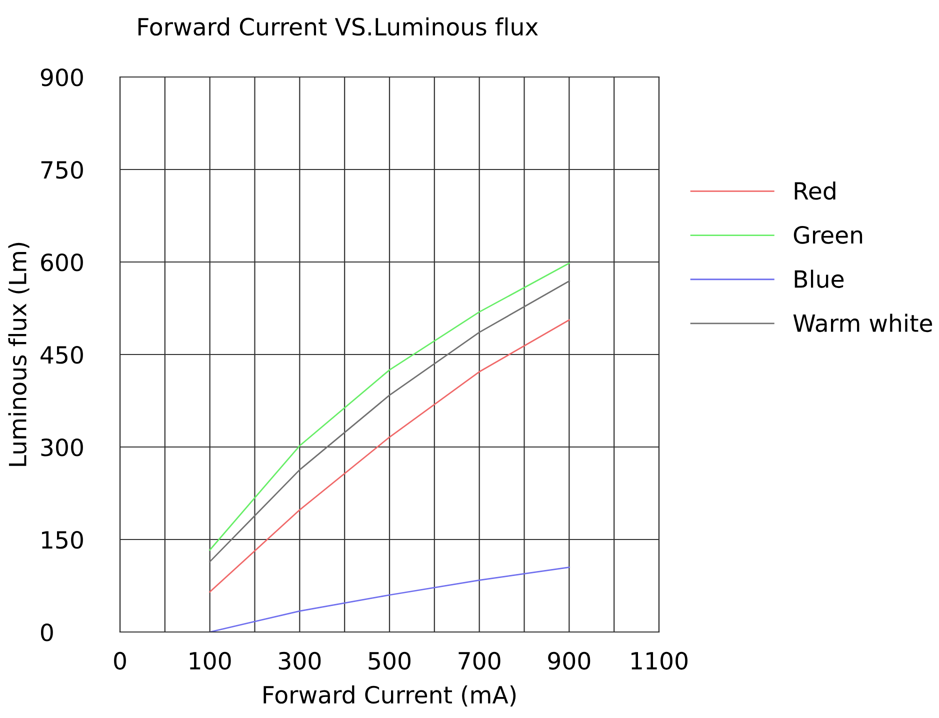 This screenshot has height=718, width=939. What do you see at coordinates (299, 661) in the screenshot?
I see `x-tick-label: 300` at bounding box center [299, 661].